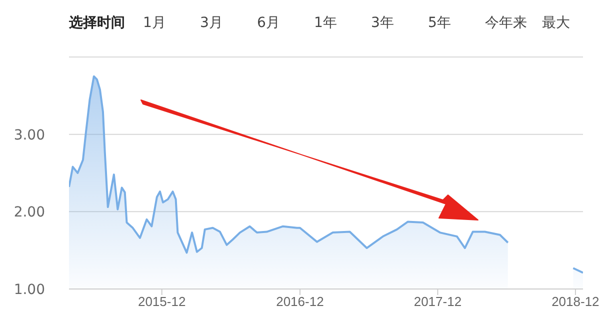 This screenshot has height=331, width=600. What do you see at coordinates (300, 302) in the screenshot?
I see `x-tick-label: 2016-12` at bounding box center [300, 302].